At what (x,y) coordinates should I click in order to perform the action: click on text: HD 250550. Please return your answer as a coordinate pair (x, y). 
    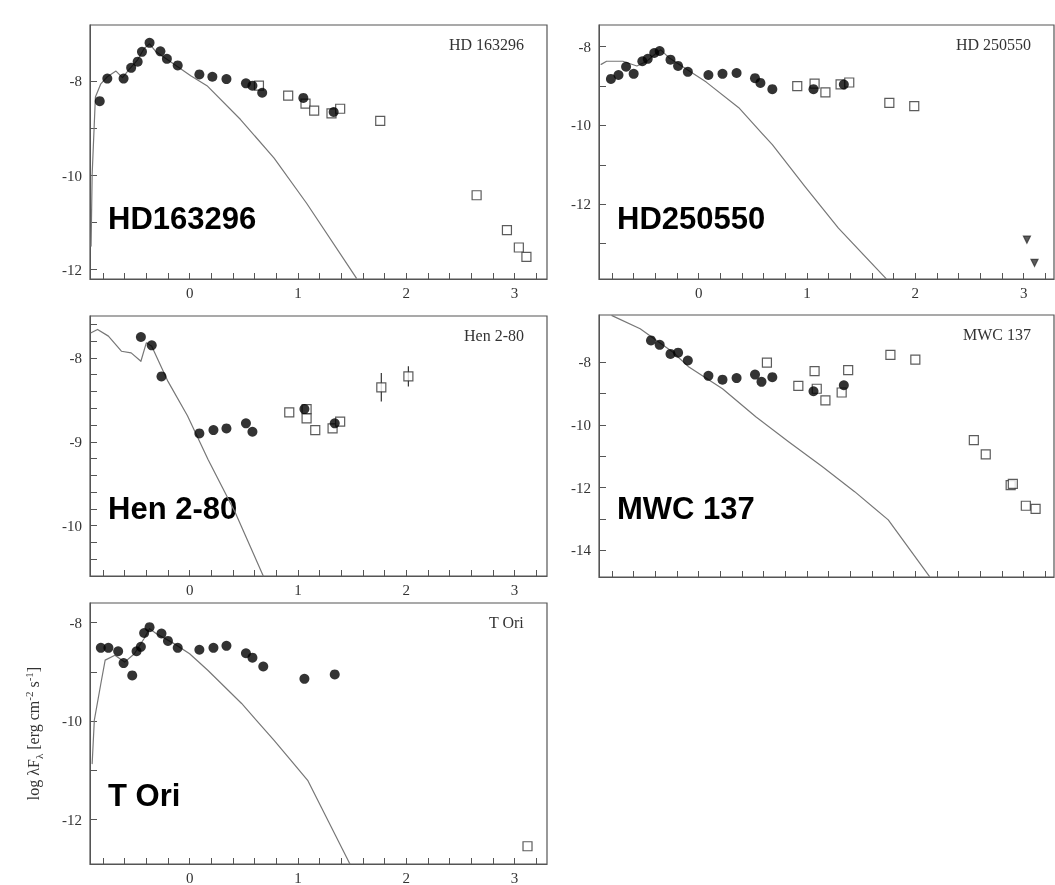
    Looking at the image, I should click on (993, 44).